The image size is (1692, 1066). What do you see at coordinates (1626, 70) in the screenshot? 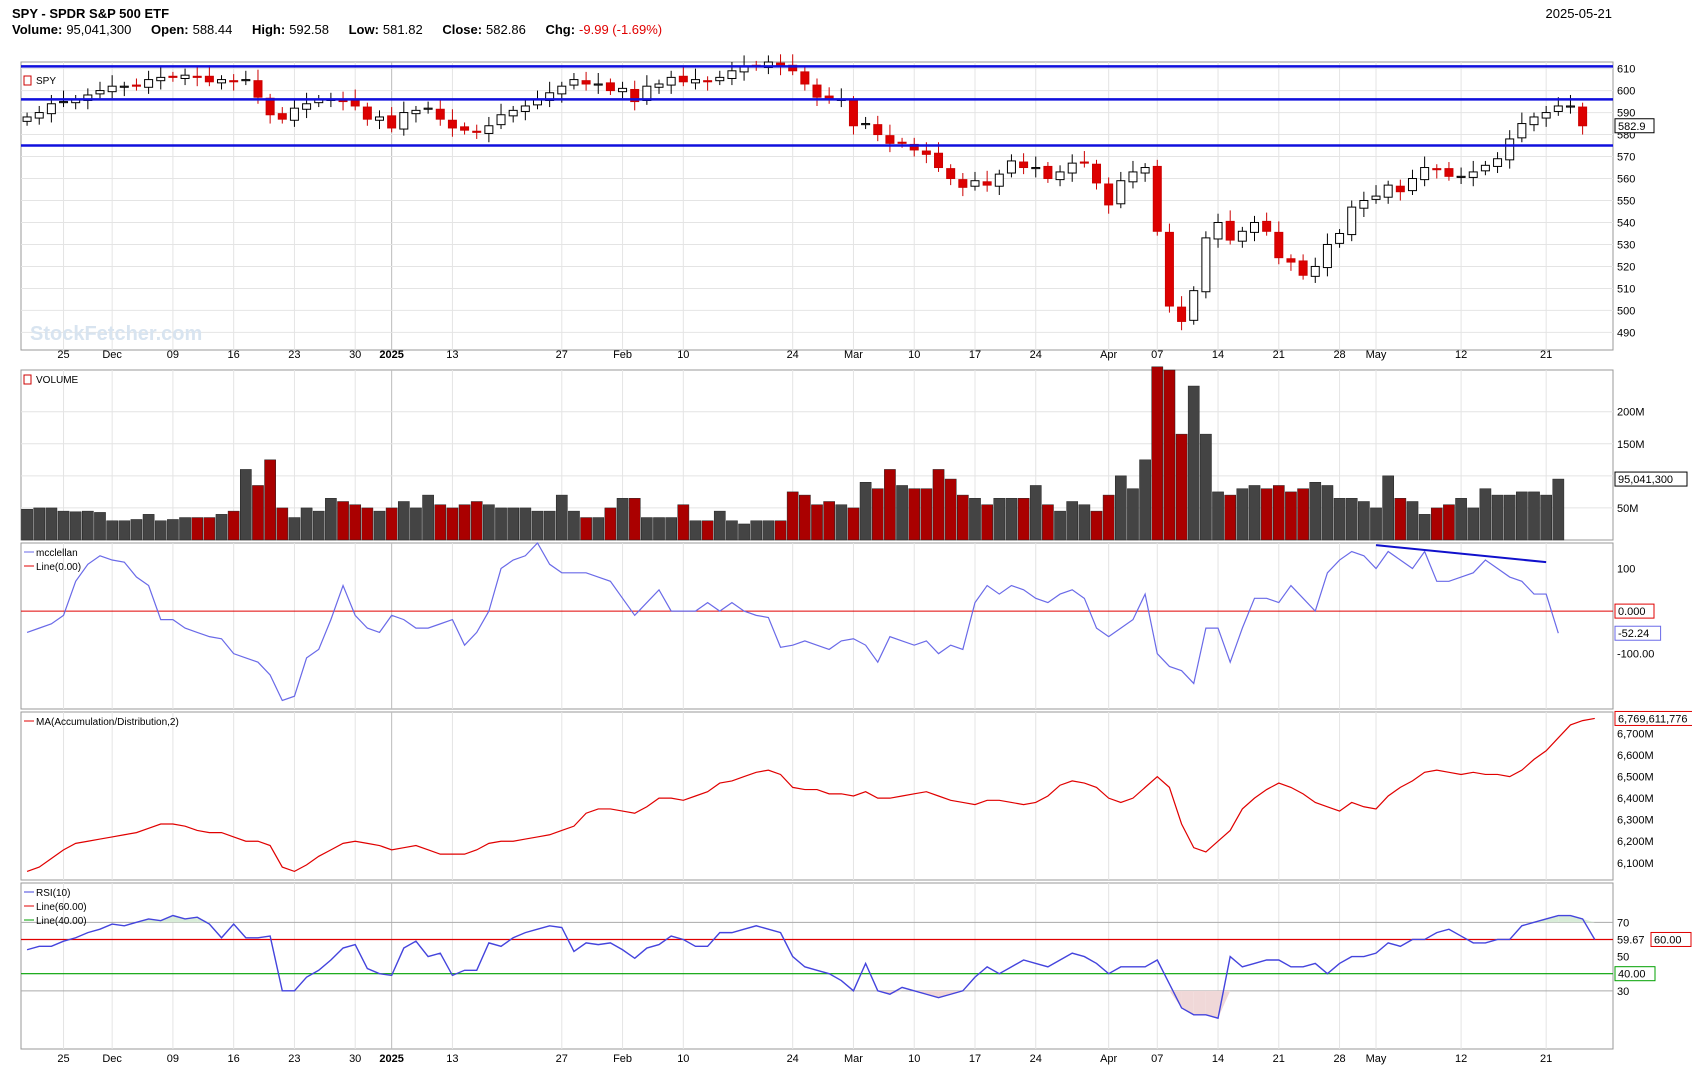
I see `price-y-tick-label: 610` at bounding box center [1626, 70].